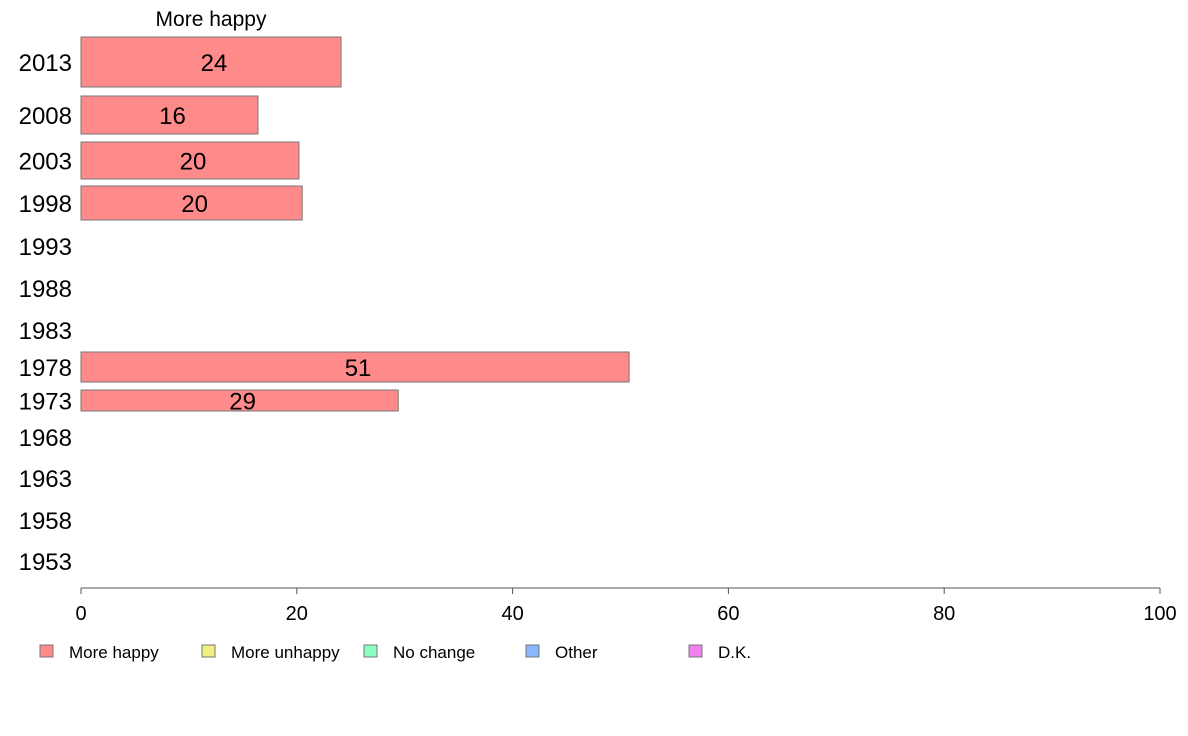 This screenshot has width=1188, height=736. I want to click on x-tick-label: 60, so click(728, 614).